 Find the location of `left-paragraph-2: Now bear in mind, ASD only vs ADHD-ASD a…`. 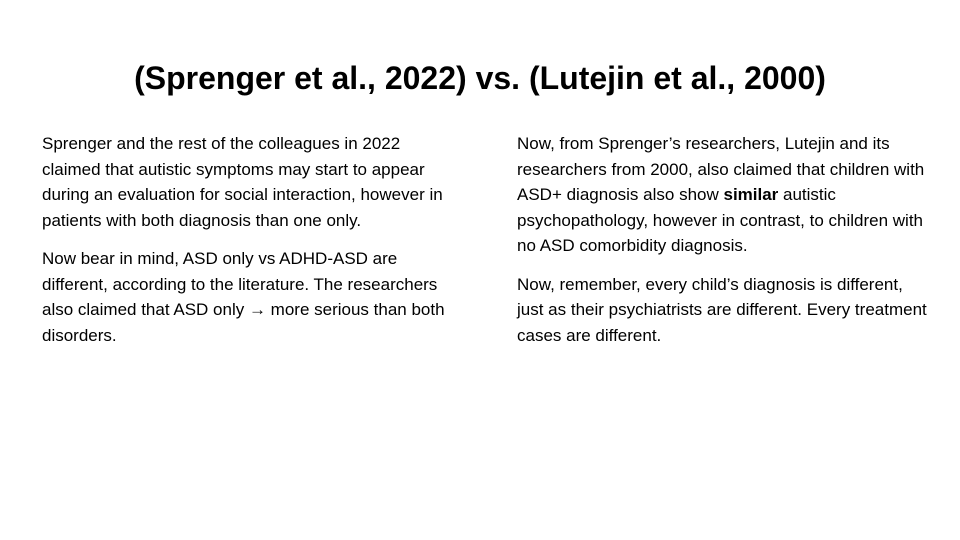

left-paragraph-2: Now bear in mind, ASD only vs ADHD-ASD a… is located at coordinates (243, 296).